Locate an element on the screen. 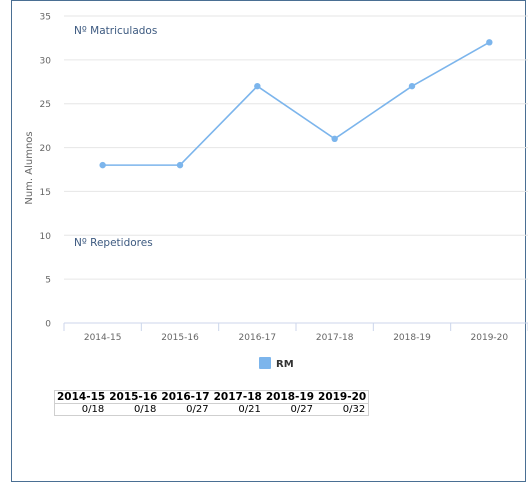 This screenshot has height=484, width=528. table-row: 0/18 0/18 0/27 0/21 0/27 0/32 is located at coordinates (211, 409).